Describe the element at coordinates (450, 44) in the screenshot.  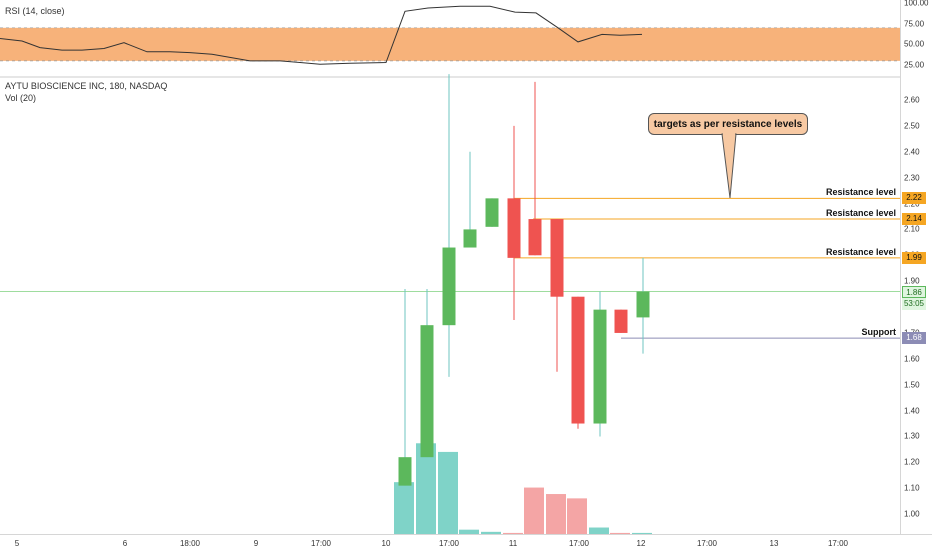
I see `rsi-band` at that location.